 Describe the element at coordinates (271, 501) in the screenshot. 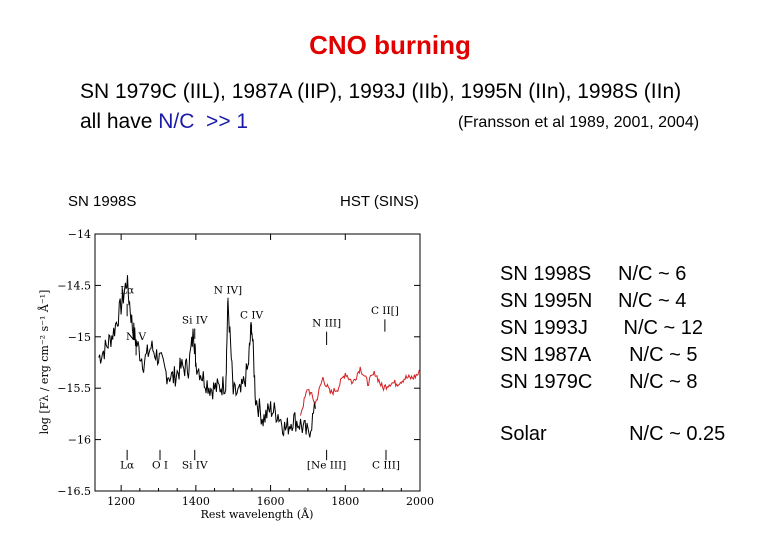

I see `x-tick-label: 1600` at that location.